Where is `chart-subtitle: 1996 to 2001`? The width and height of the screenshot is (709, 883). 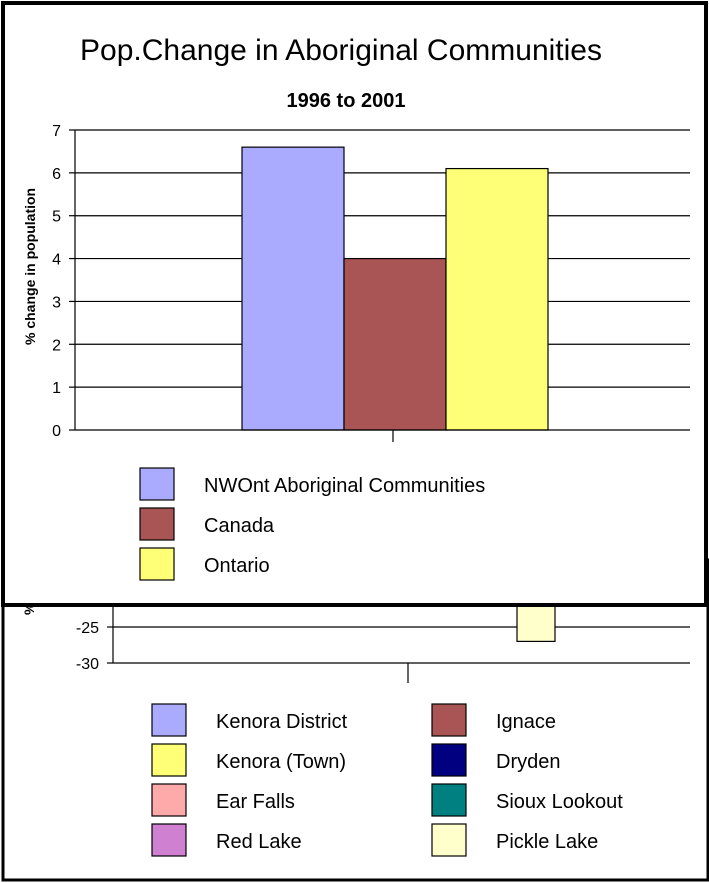
chart-subtitle: 1996 to 2001 is located at coordinates (346, 101).